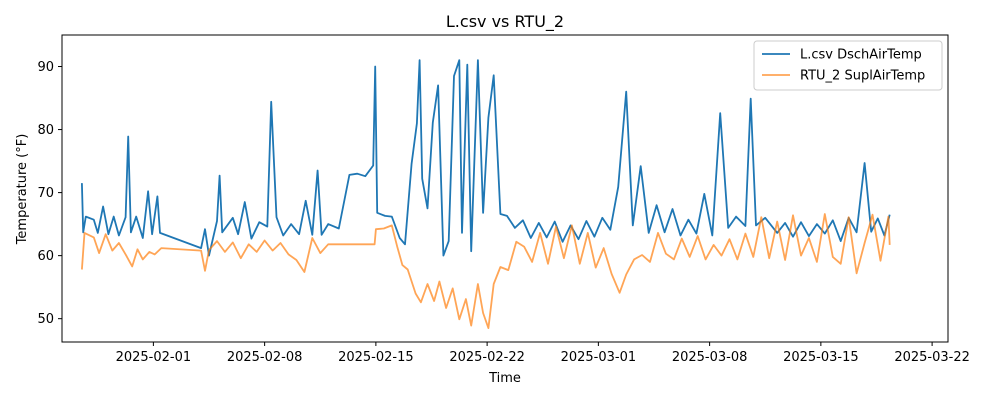 The height and width of the screenshot is (400, 1000). I want to click on y-axis-title: Temperature (°F), so click(22, 190).